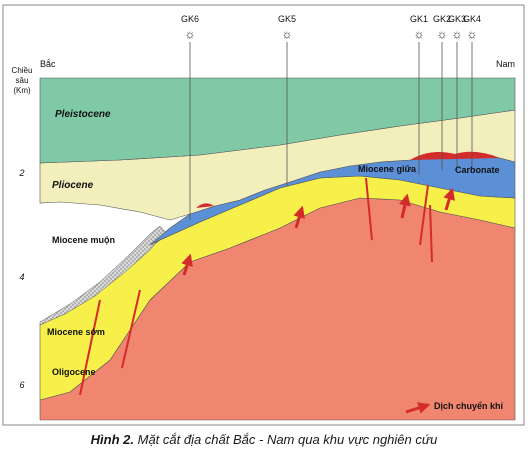 The width and height of the screenshot is (528, 461). I want to click on north-label: Bắc, so click(48, 64).